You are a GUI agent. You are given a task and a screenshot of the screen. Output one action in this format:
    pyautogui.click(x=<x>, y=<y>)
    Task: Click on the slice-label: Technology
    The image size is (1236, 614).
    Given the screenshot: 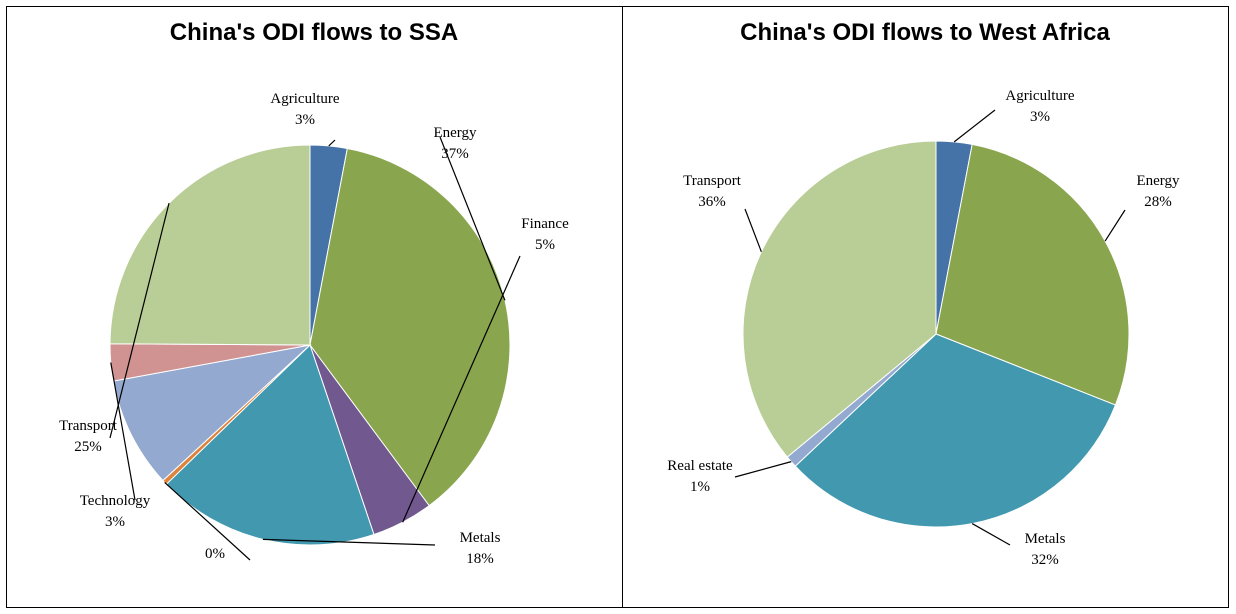 What is the action you would take?
    pyautogui.click(x=115, y=501)
    